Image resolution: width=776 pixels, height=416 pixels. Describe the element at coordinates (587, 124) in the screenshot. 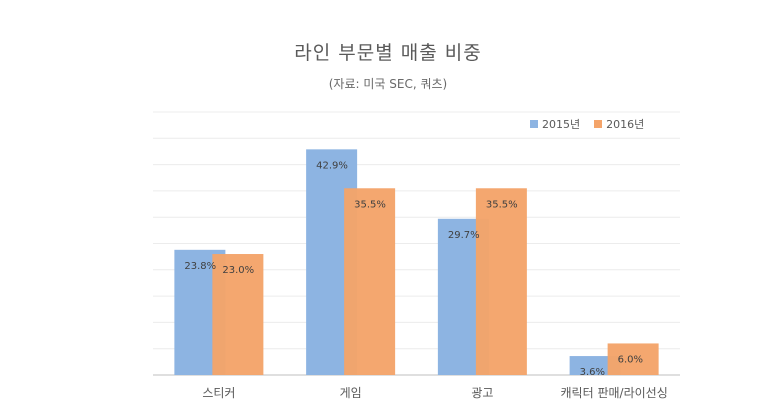

I see `legend: 2015년 2016년` at that location.